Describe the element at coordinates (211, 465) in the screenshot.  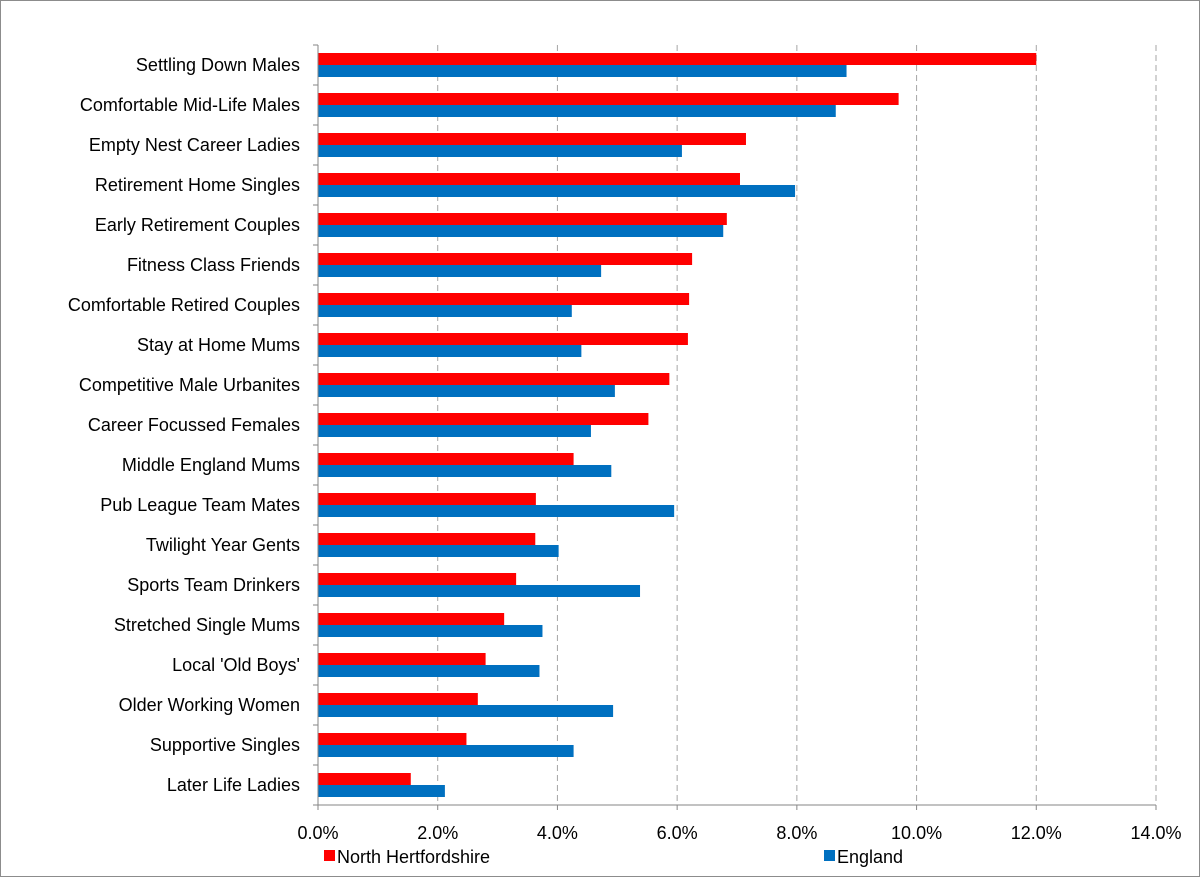
I see `category-label: Middle England Mums` at that location.